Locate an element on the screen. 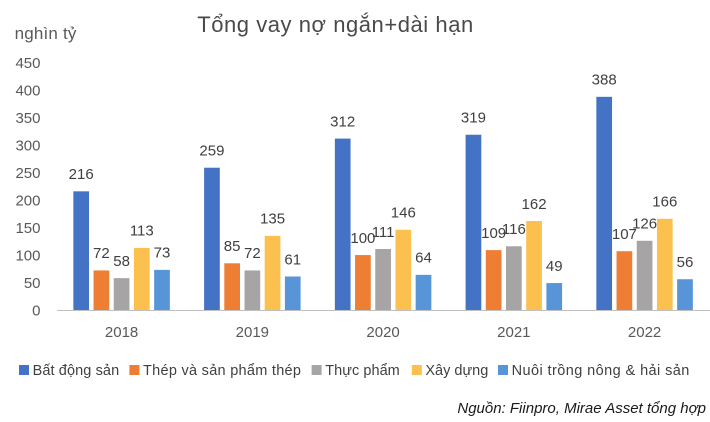 Image resolution: width=710 pixels, height=422 pixels. svg-text: 111 is located at coordinates (383, 232).